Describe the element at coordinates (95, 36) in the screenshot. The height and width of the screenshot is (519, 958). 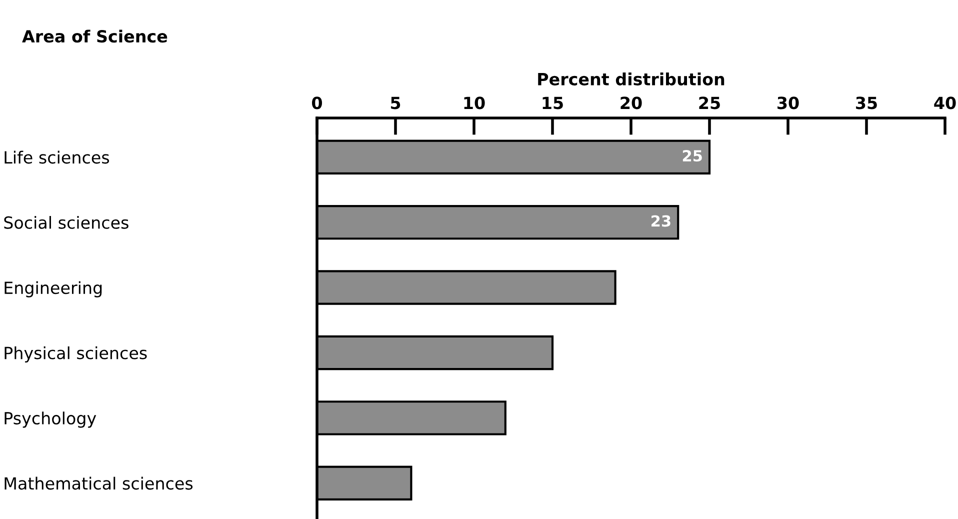
I see `y-axis-title: Area of Science` at that location.